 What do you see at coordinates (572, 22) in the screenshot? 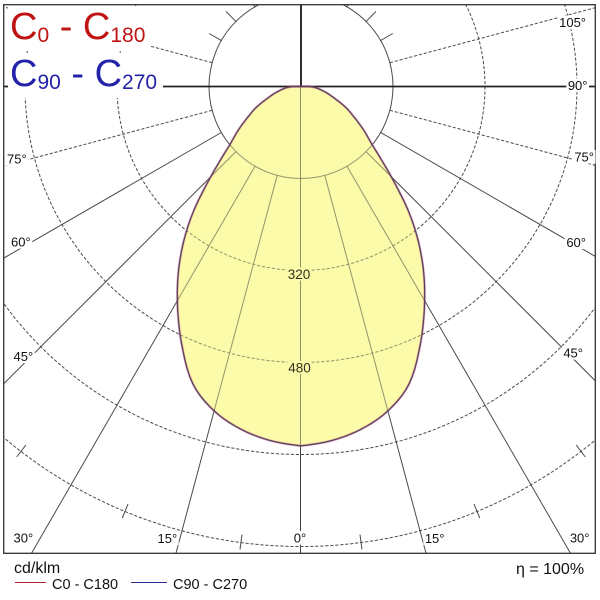
I see `svg-text: 105°` at bounding box center [572, 22].